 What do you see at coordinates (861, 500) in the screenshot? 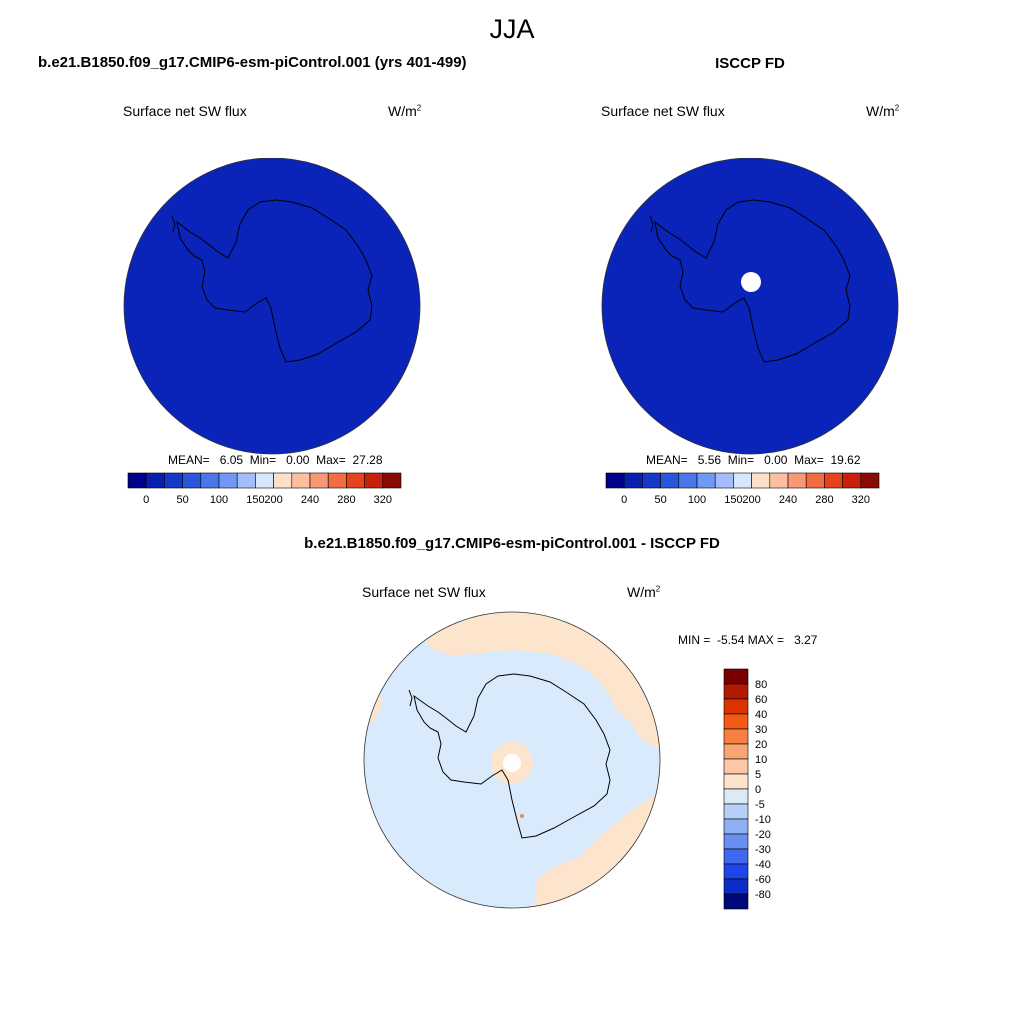
I see `colorbar-tick-label: 320` at bounding box center [861, 500].